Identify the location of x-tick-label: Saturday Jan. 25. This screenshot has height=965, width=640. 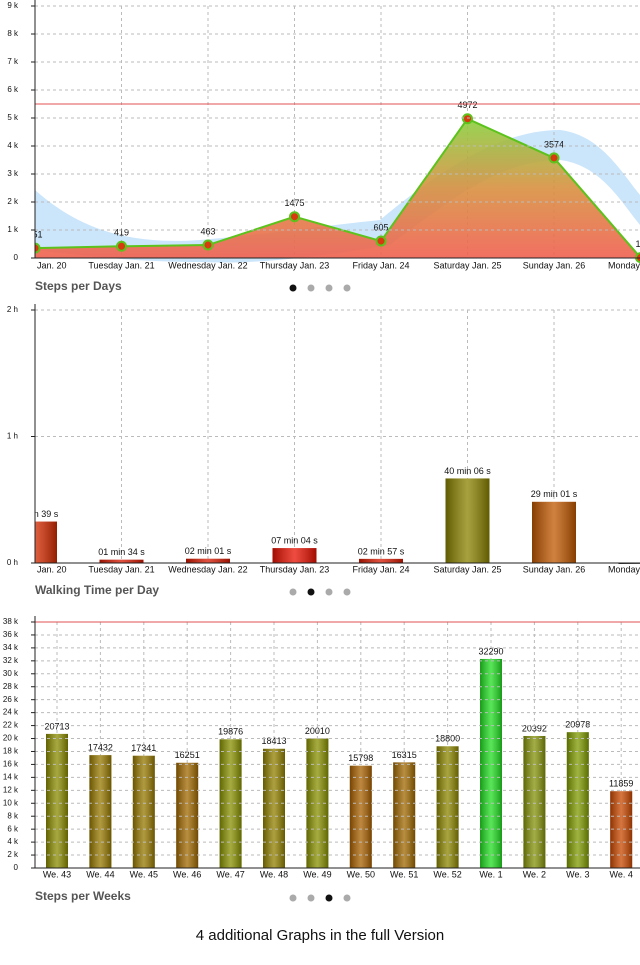
(467, 569).